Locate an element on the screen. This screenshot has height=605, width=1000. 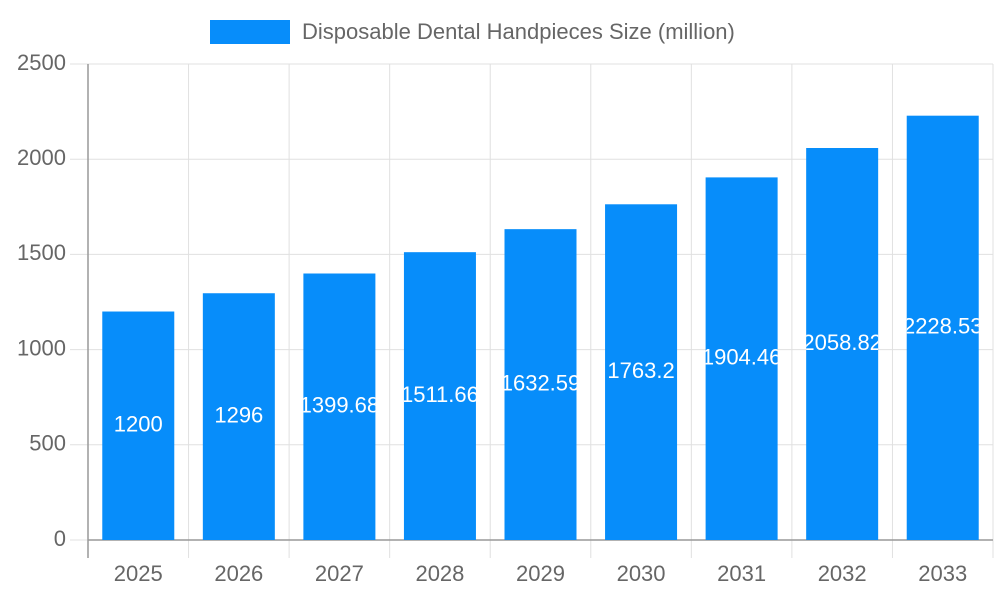
y-tick-label: 1500 is located at coordinates (41, 252).